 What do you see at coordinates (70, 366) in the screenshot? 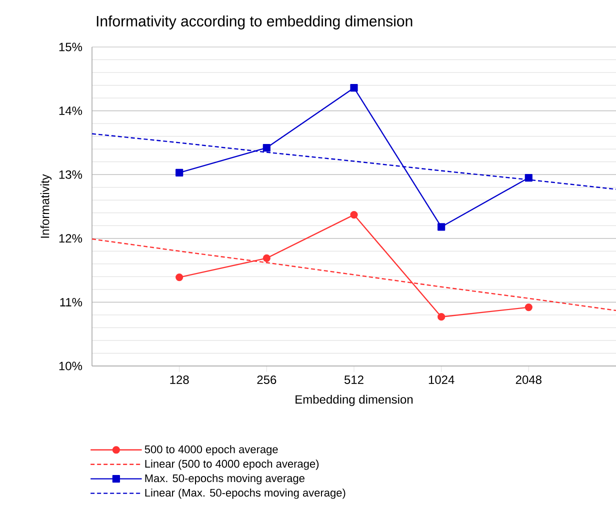
I see `y-tick-label: 10%` at bounding box center [70, 366].